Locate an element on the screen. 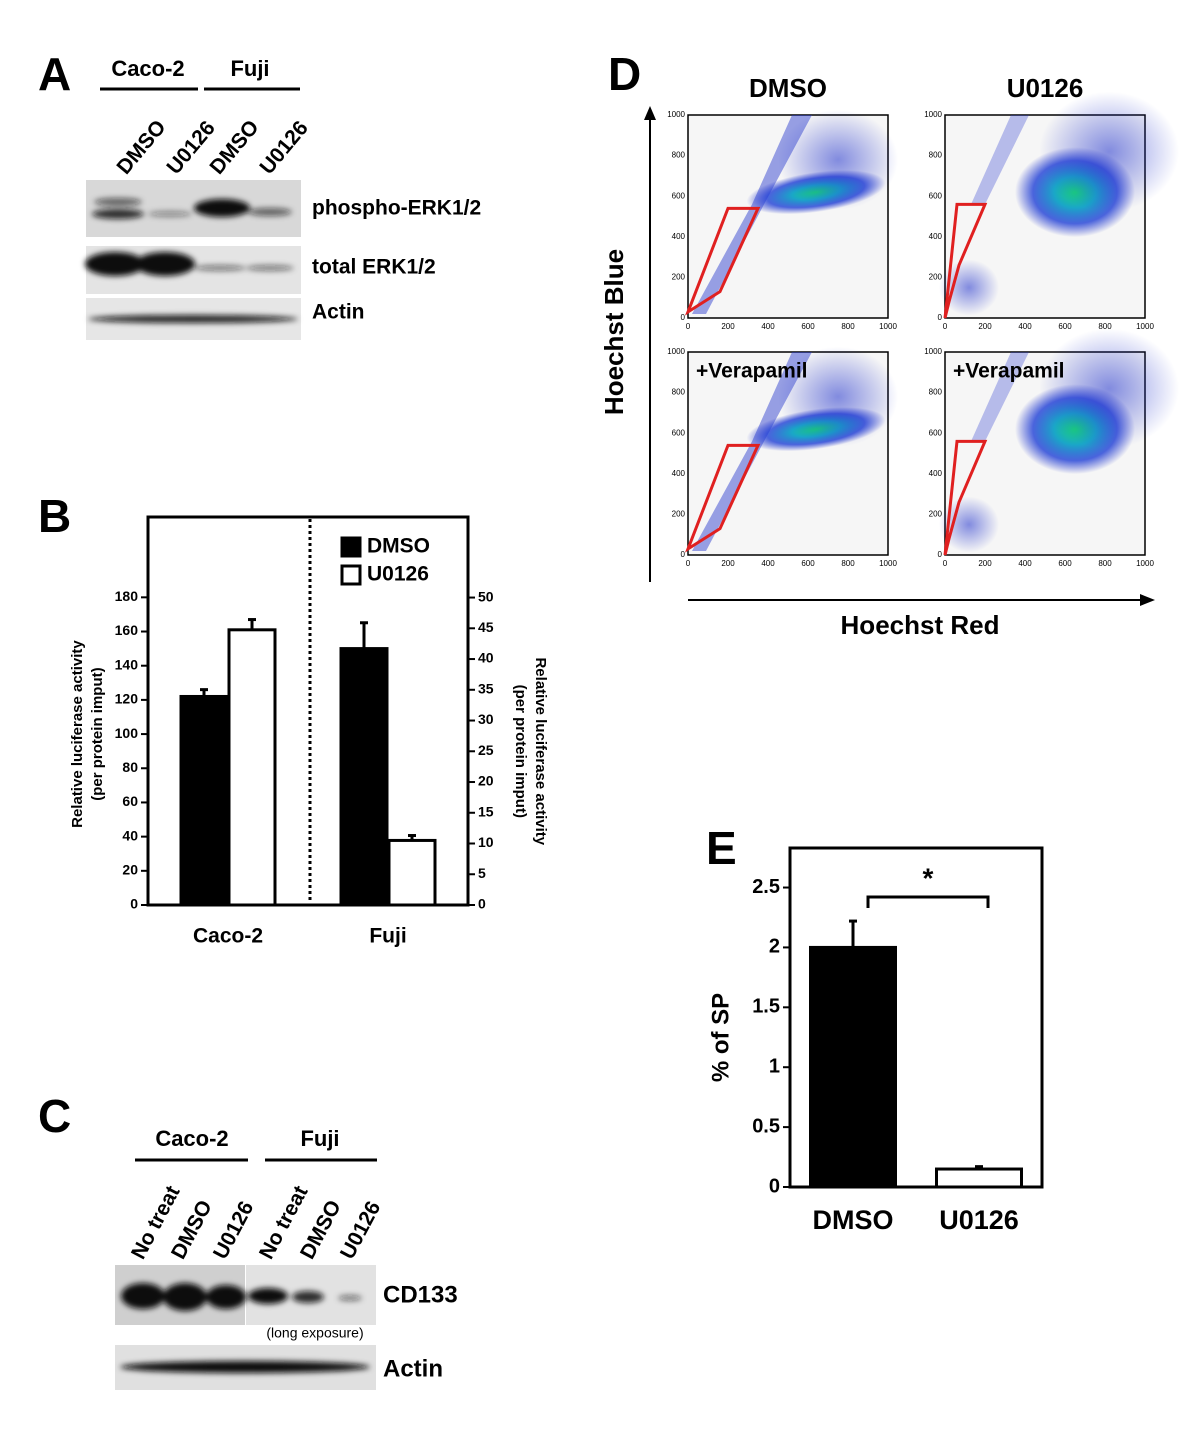 This screenshot has height=1456, width=1200. x-tick-label: 800 is located at coordinates (848, 563).